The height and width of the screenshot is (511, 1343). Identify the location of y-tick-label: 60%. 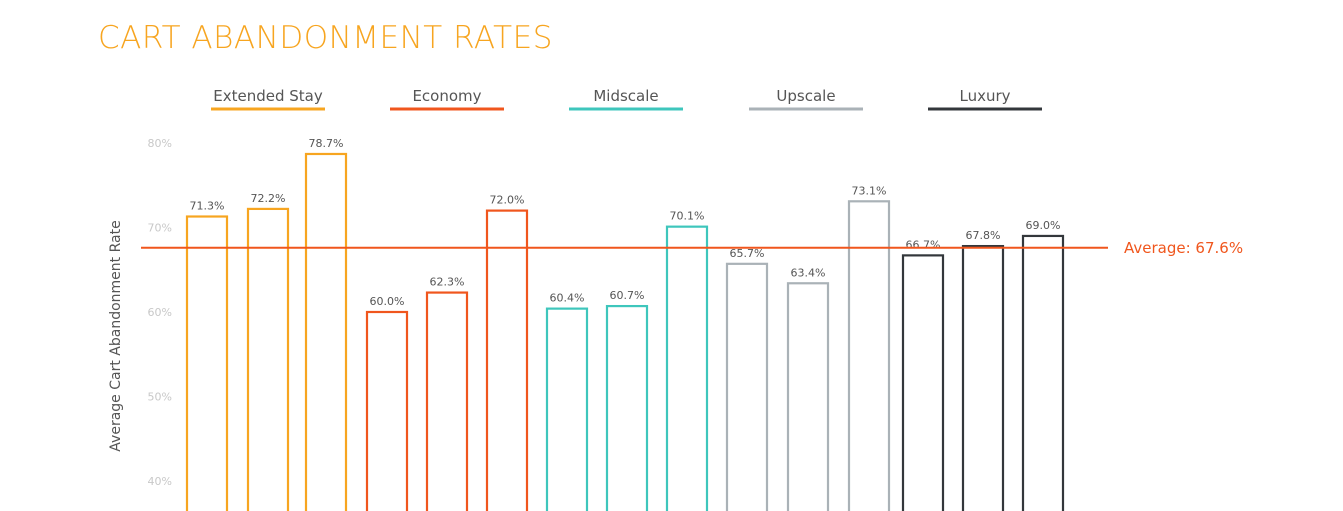
(160, 312).